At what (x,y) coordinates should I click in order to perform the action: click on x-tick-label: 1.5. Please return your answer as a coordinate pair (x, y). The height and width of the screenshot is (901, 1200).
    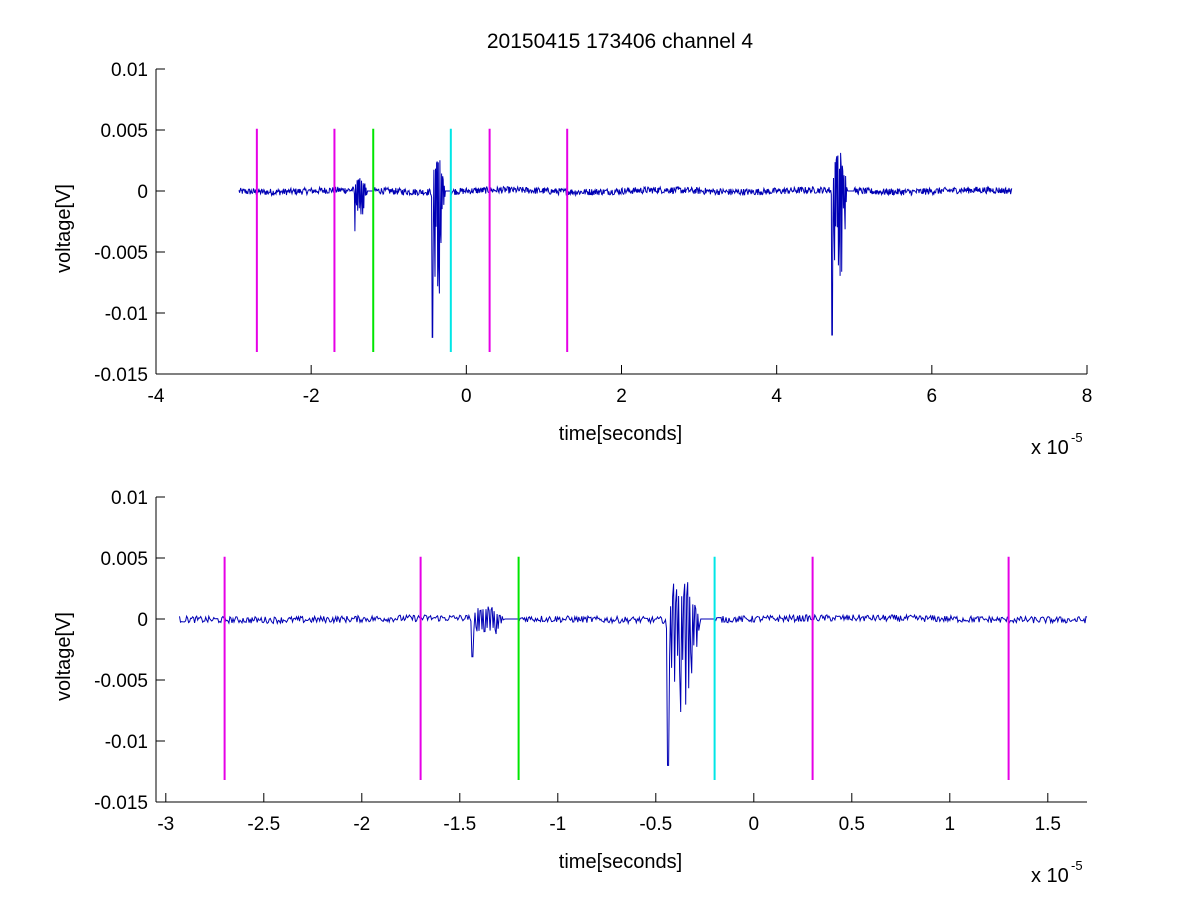
    Looking at the image, I should click on (1048, 824).